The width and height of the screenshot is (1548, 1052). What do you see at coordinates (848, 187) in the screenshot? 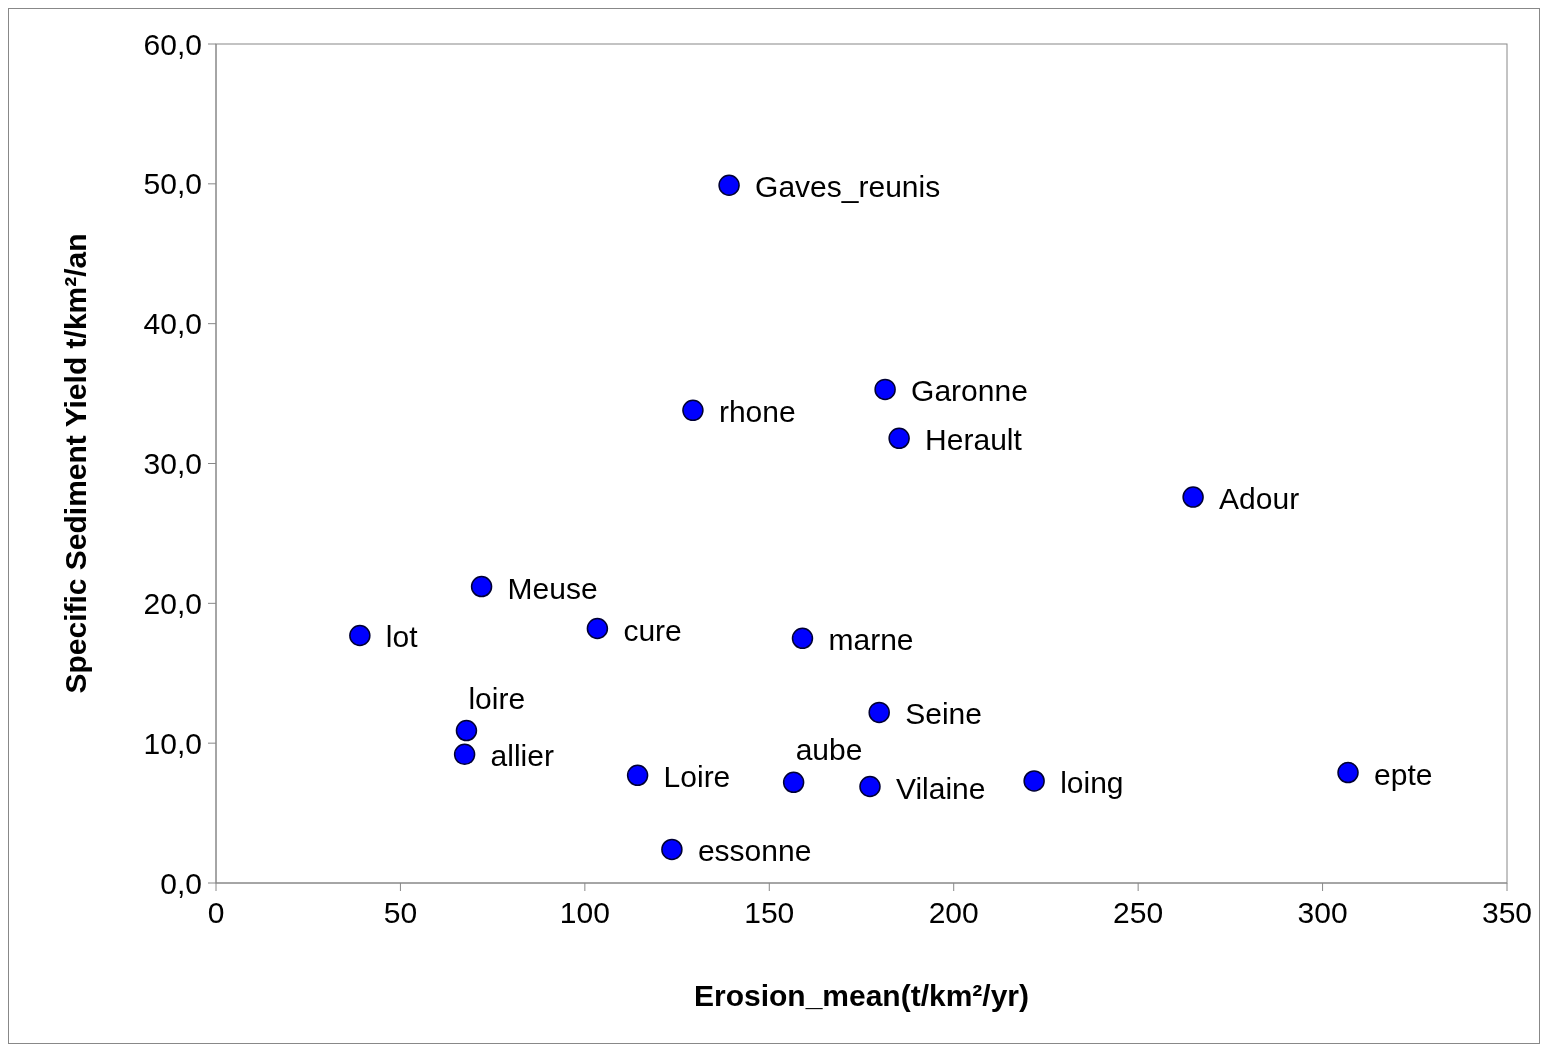
I see `annotation: Gaves_reunis` at bounding box center [848, 187].